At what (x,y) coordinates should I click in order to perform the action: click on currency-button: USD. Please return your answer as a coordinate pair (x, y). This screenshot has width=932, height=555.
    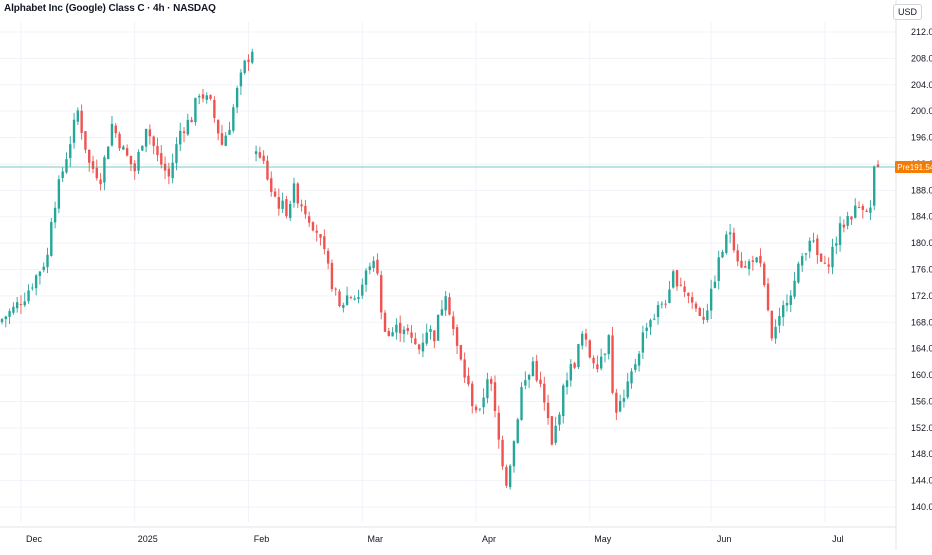
    Looking at the image, I should click on (907, 12).